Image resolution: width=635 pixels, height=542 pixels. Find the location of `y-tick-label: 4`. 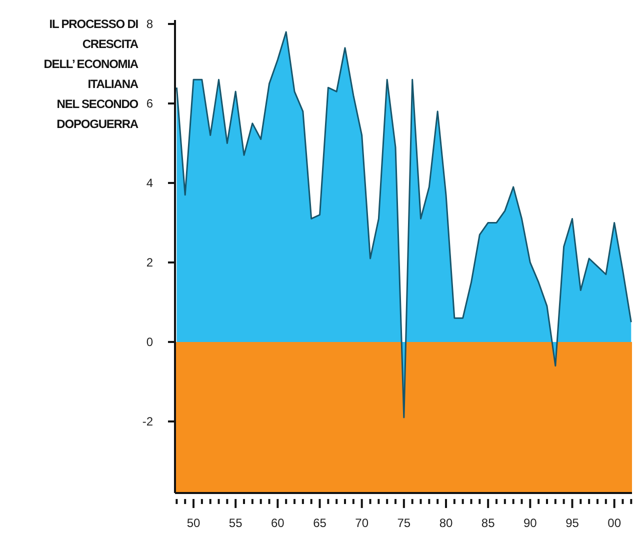

y-tick-label: 4 is located at coordinates (150, 183).